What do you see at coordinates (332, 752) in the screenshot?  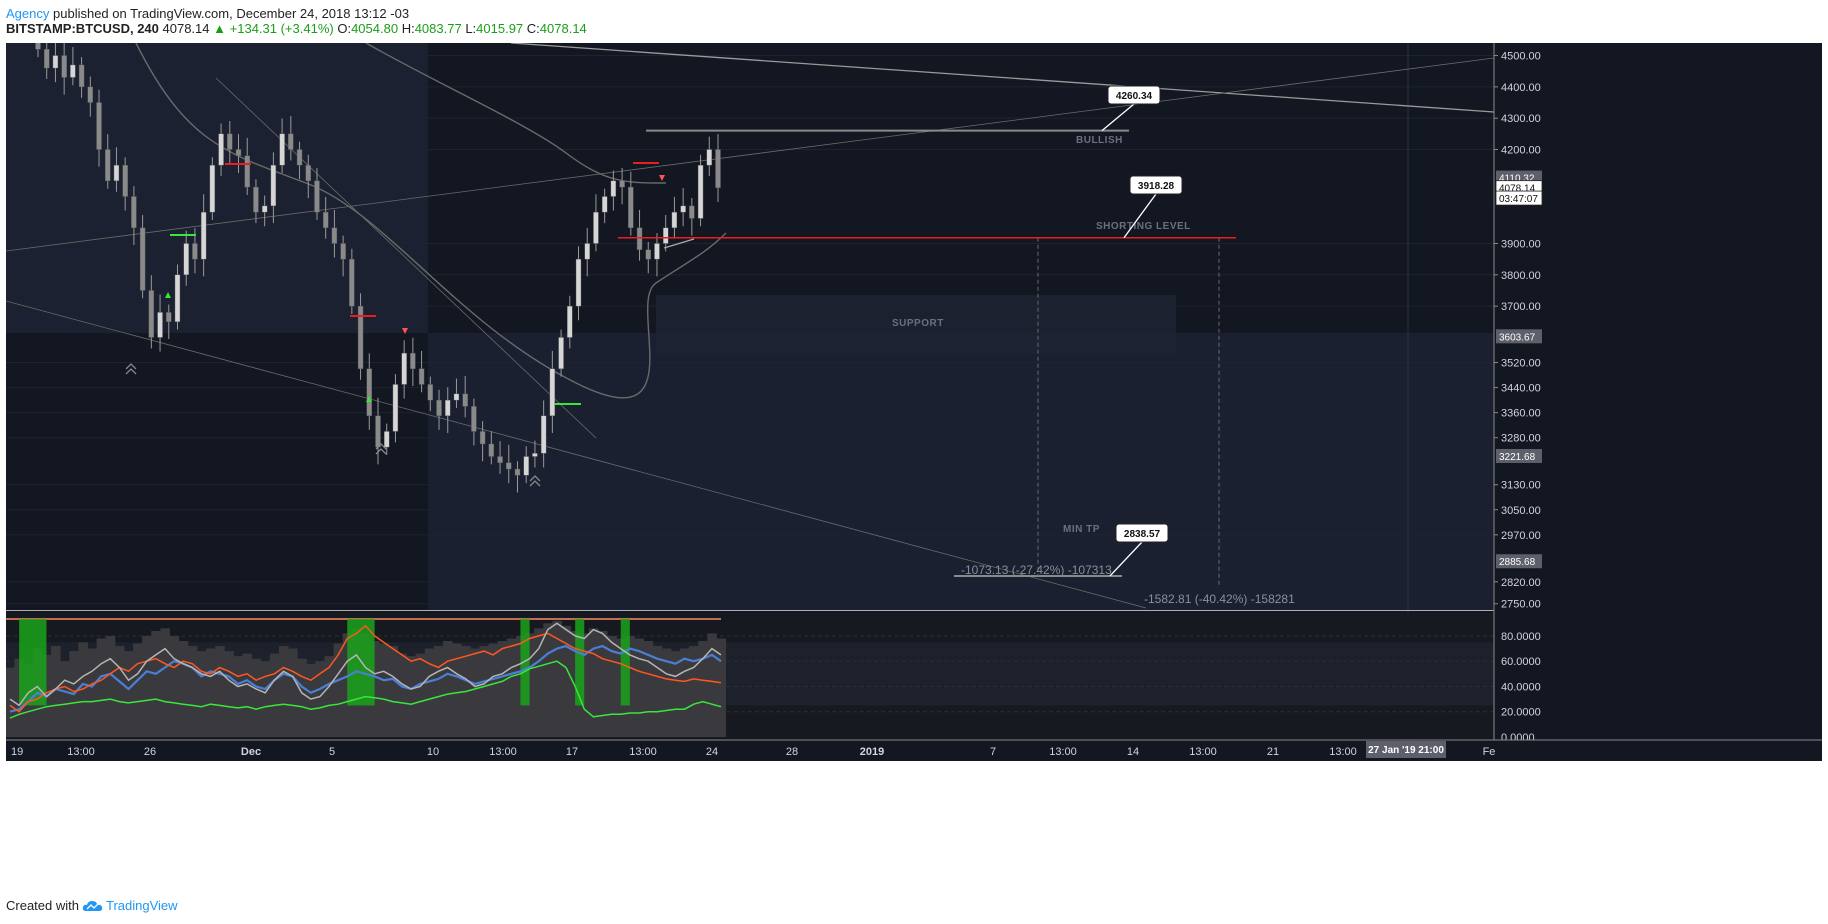 I see `time-tick-label: 5` at bounding box center [332, 752].